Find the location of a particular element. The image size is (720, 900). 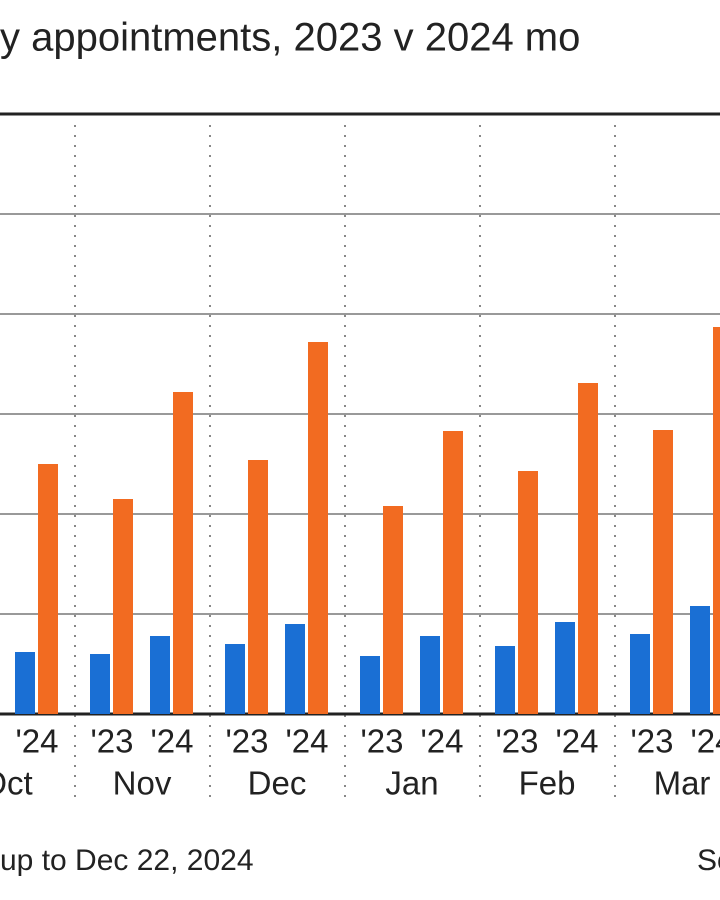

chart-title: y appointments, 2023 v 2024 mo is located at coordinates (290, 38).